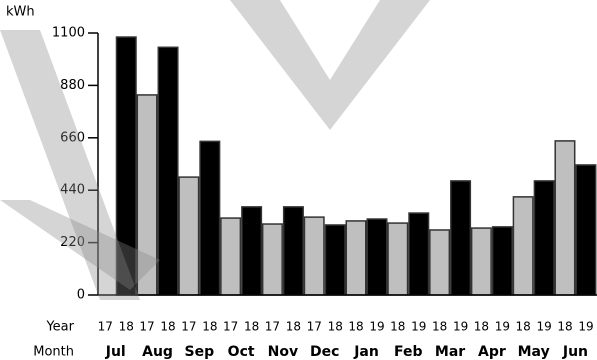 This screenshot has height=360, width=597. What do you see at coordinates (72, 242) in the screenshot?
I see `y-tick-label: 220` at bounding box center [72, 242].